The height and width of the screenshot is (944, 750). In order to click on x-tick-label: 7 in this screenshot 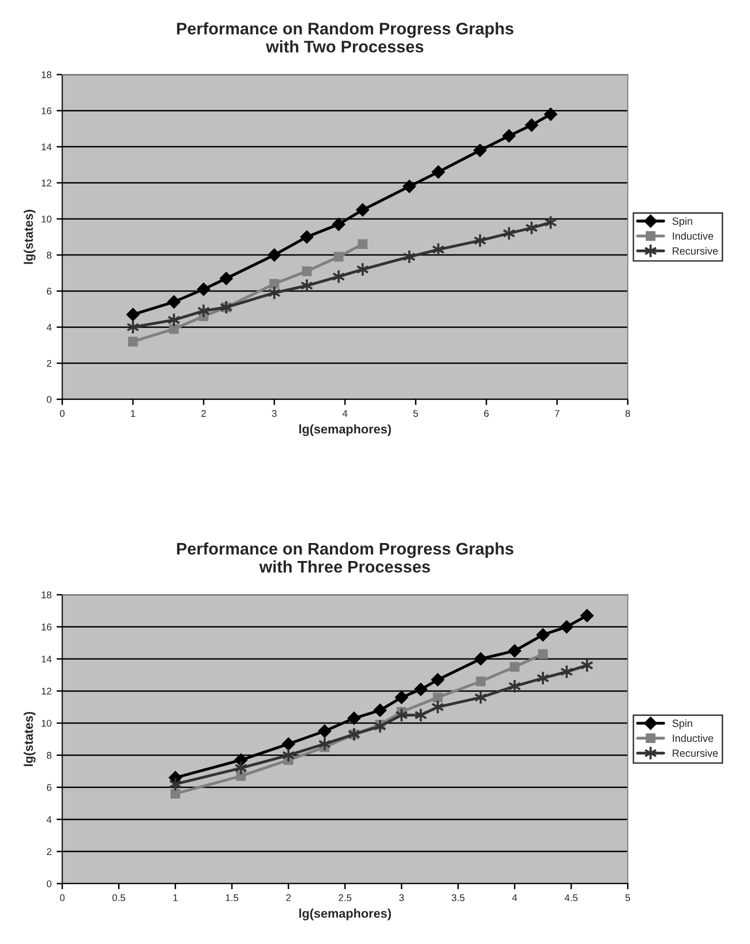, I will do `click(557, 413)`.